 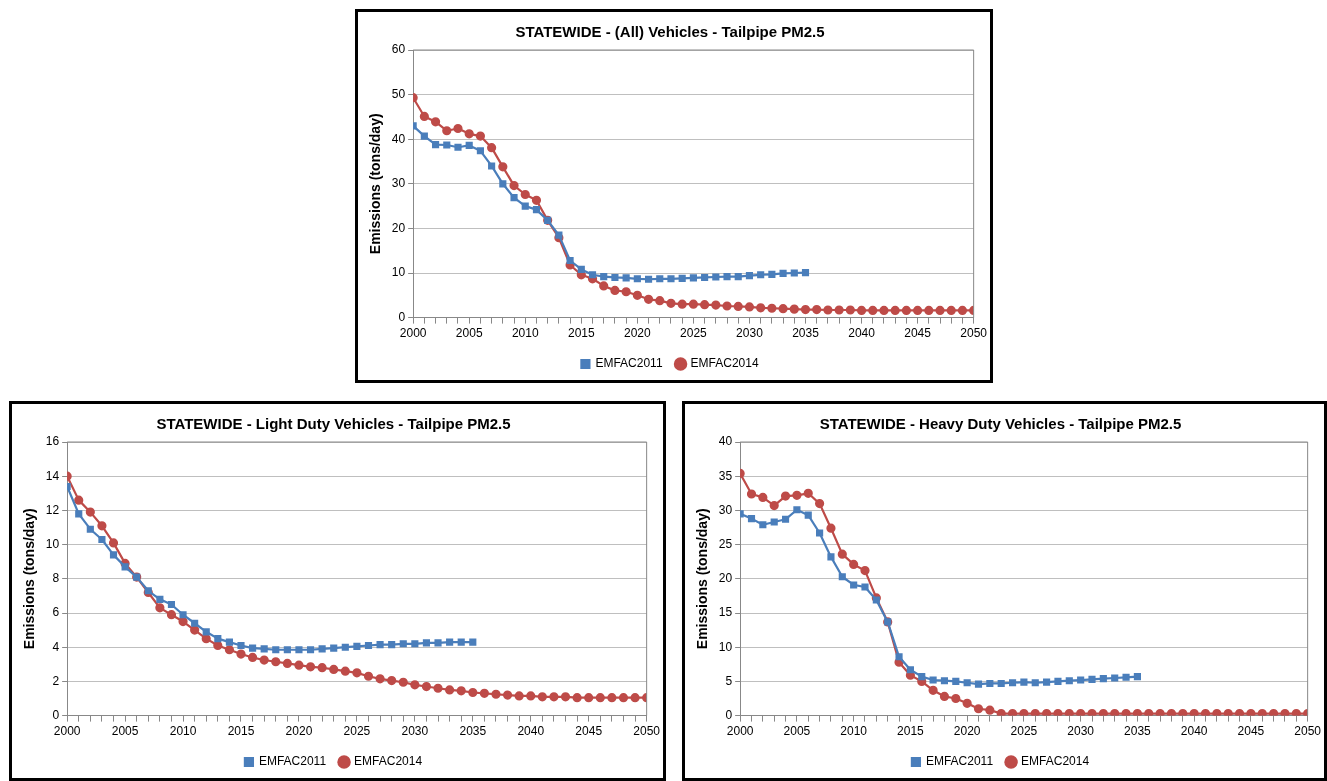 I want to click on y-tick-label: 14, so click(x=52, y=475).